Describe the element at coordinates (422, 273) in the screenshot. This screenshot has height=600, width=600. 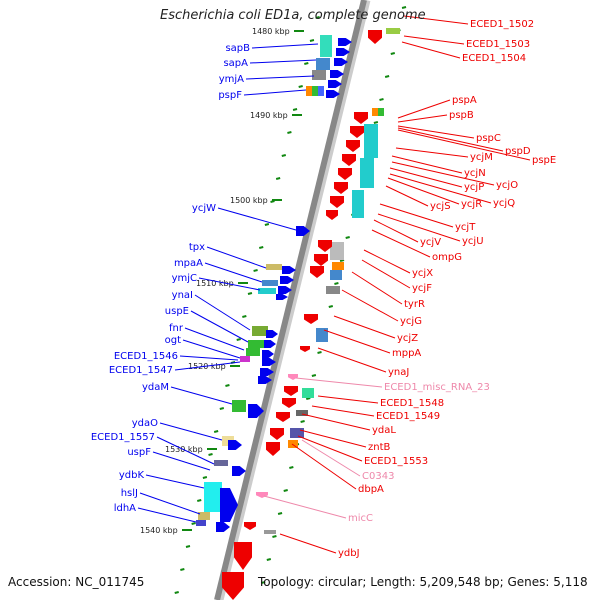
I see `gene-label-ycjX: ycjX` at that location.